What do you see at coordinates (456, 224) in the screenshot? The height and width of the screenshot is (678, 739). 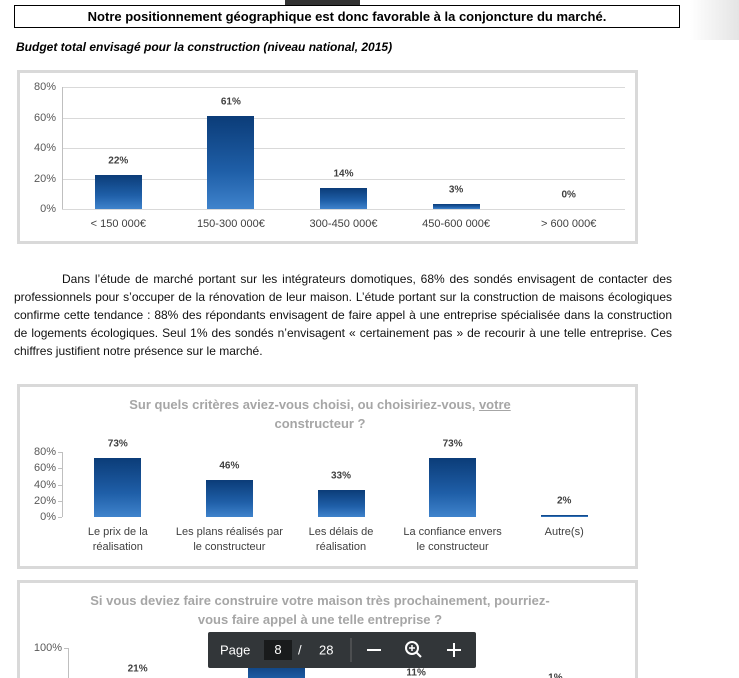 I see `x-tick-label: 450-600 000€` at bounding box center [456, 224].